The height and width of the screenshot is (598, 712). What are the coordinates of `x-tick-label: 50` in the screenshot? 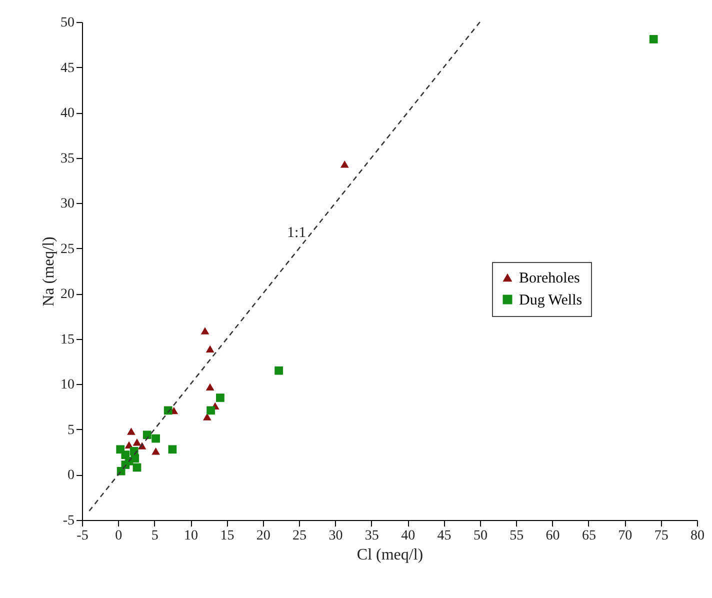 It's located at (480, 536).